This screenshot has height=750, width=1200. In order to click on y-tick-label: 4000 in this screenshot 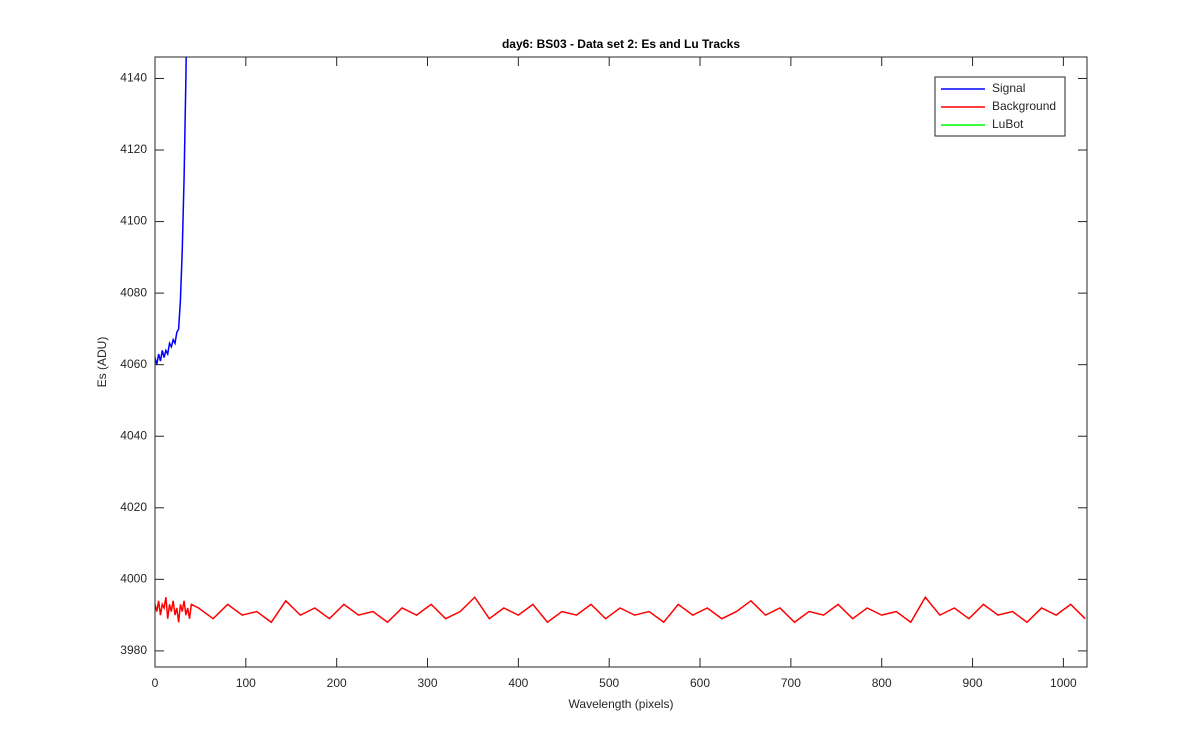, I will do `click(133, 579)`.